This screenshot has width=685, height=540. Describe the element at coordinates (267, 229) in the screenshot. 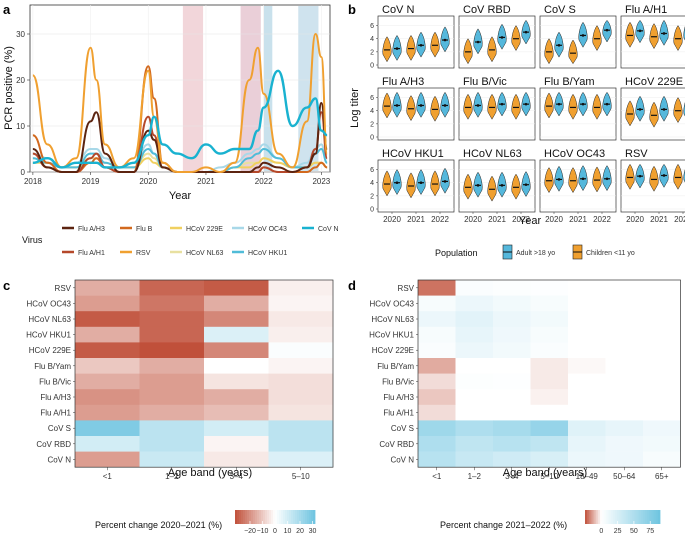

I see `legend-label: HCoV OC43` at that location.